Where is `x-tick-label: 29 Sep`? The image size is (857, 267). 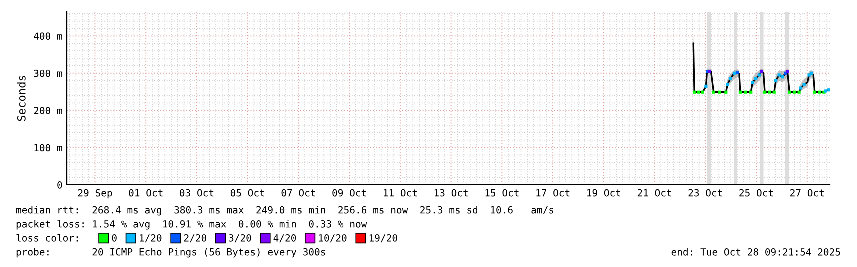
x-tick-label: 29 Sep is located at coordinates (95, 194).